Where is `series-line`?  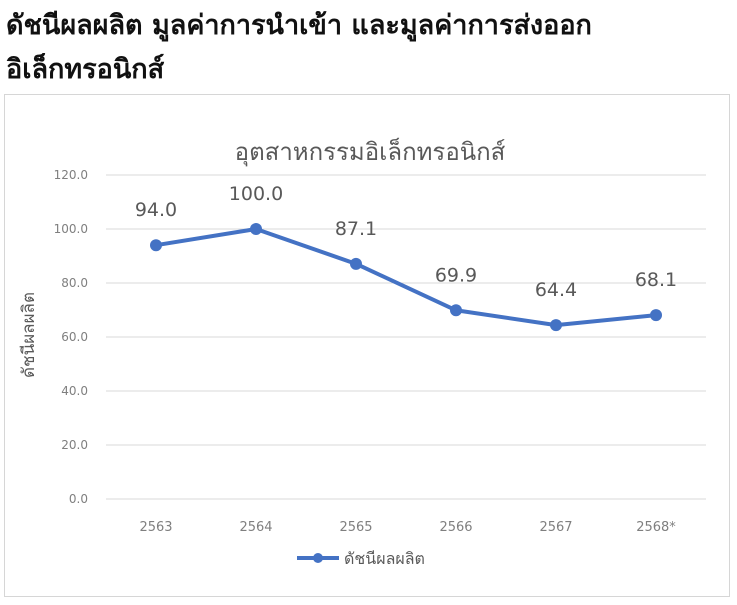 series-line is located at coordinates (406, 277).